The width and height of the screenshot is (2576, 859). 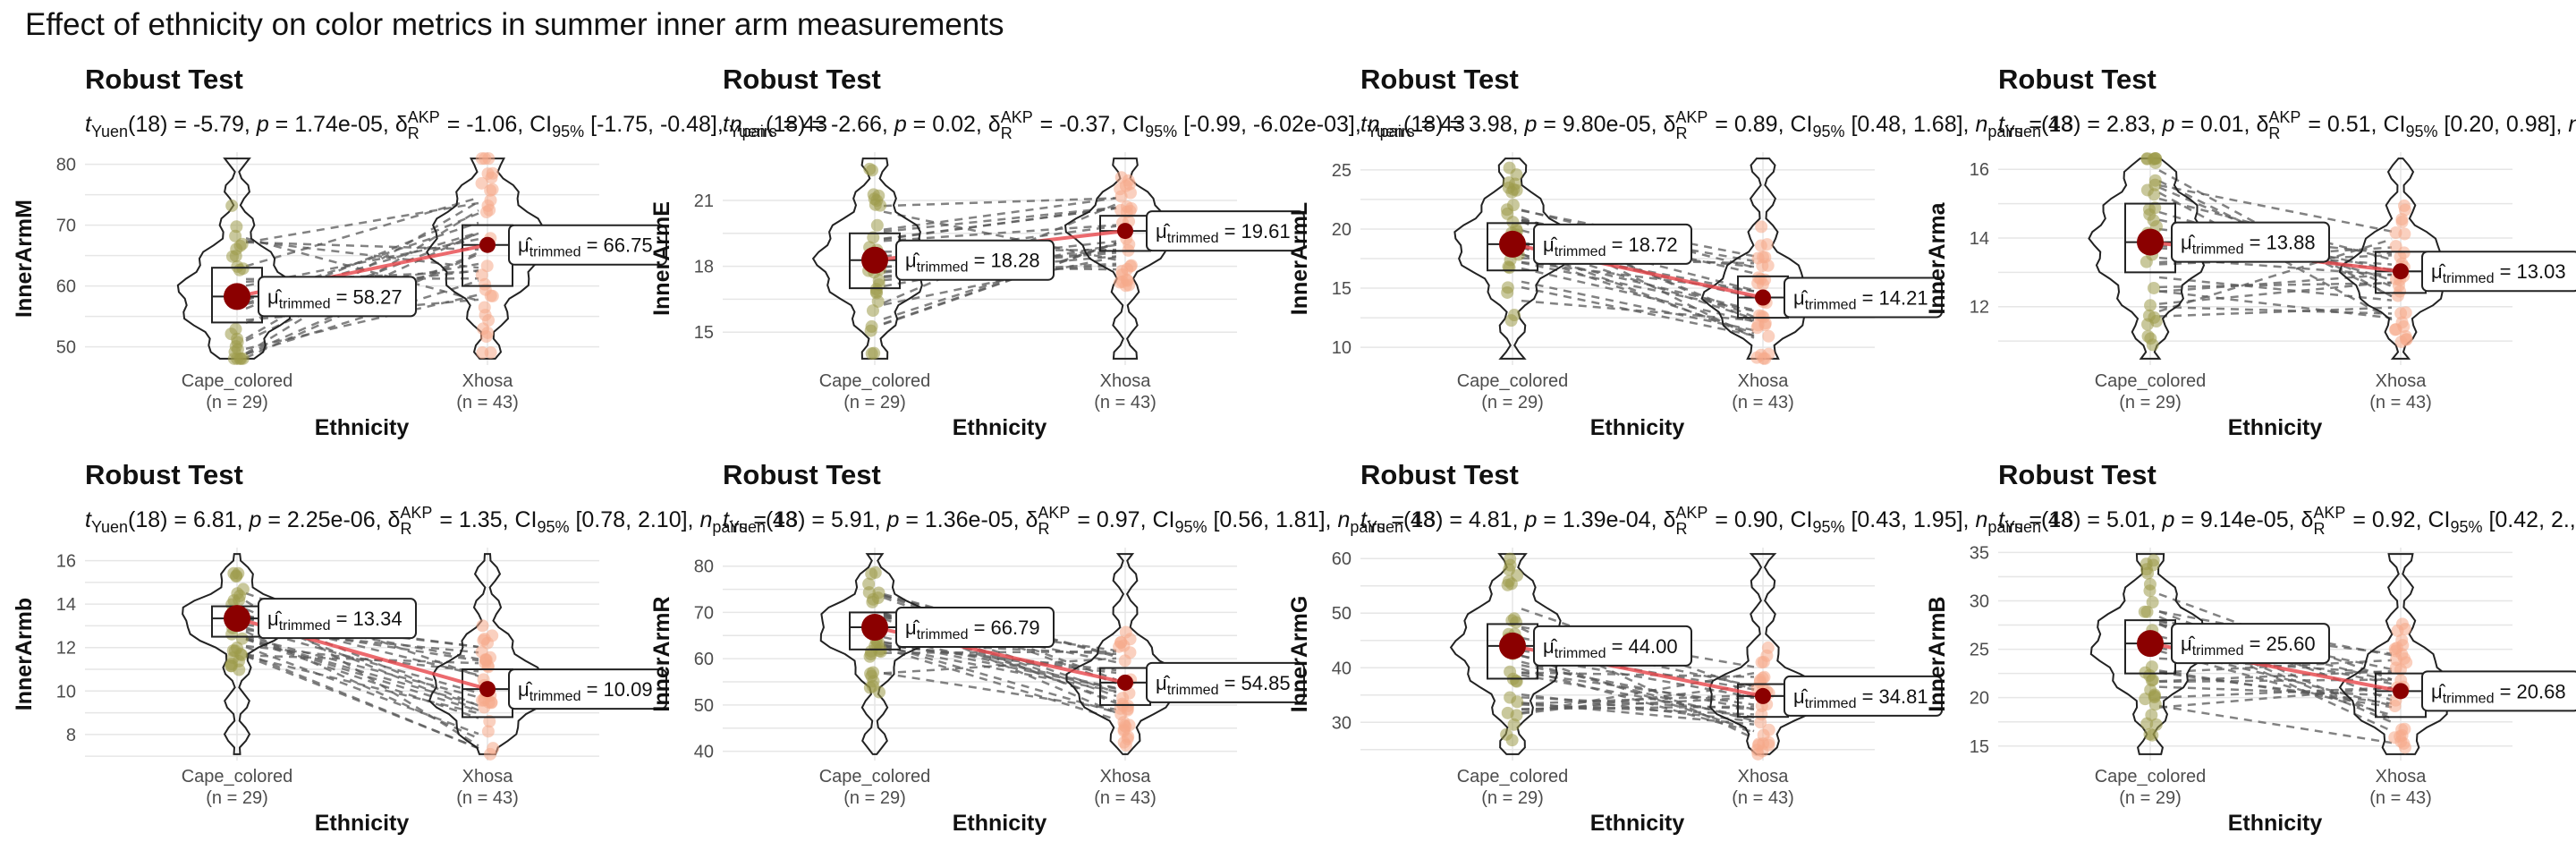 What do you see at coordinates (366, 296) in the screenshot?
I see `mean-label-value: = 58.27` at bounding box center [366, 296].